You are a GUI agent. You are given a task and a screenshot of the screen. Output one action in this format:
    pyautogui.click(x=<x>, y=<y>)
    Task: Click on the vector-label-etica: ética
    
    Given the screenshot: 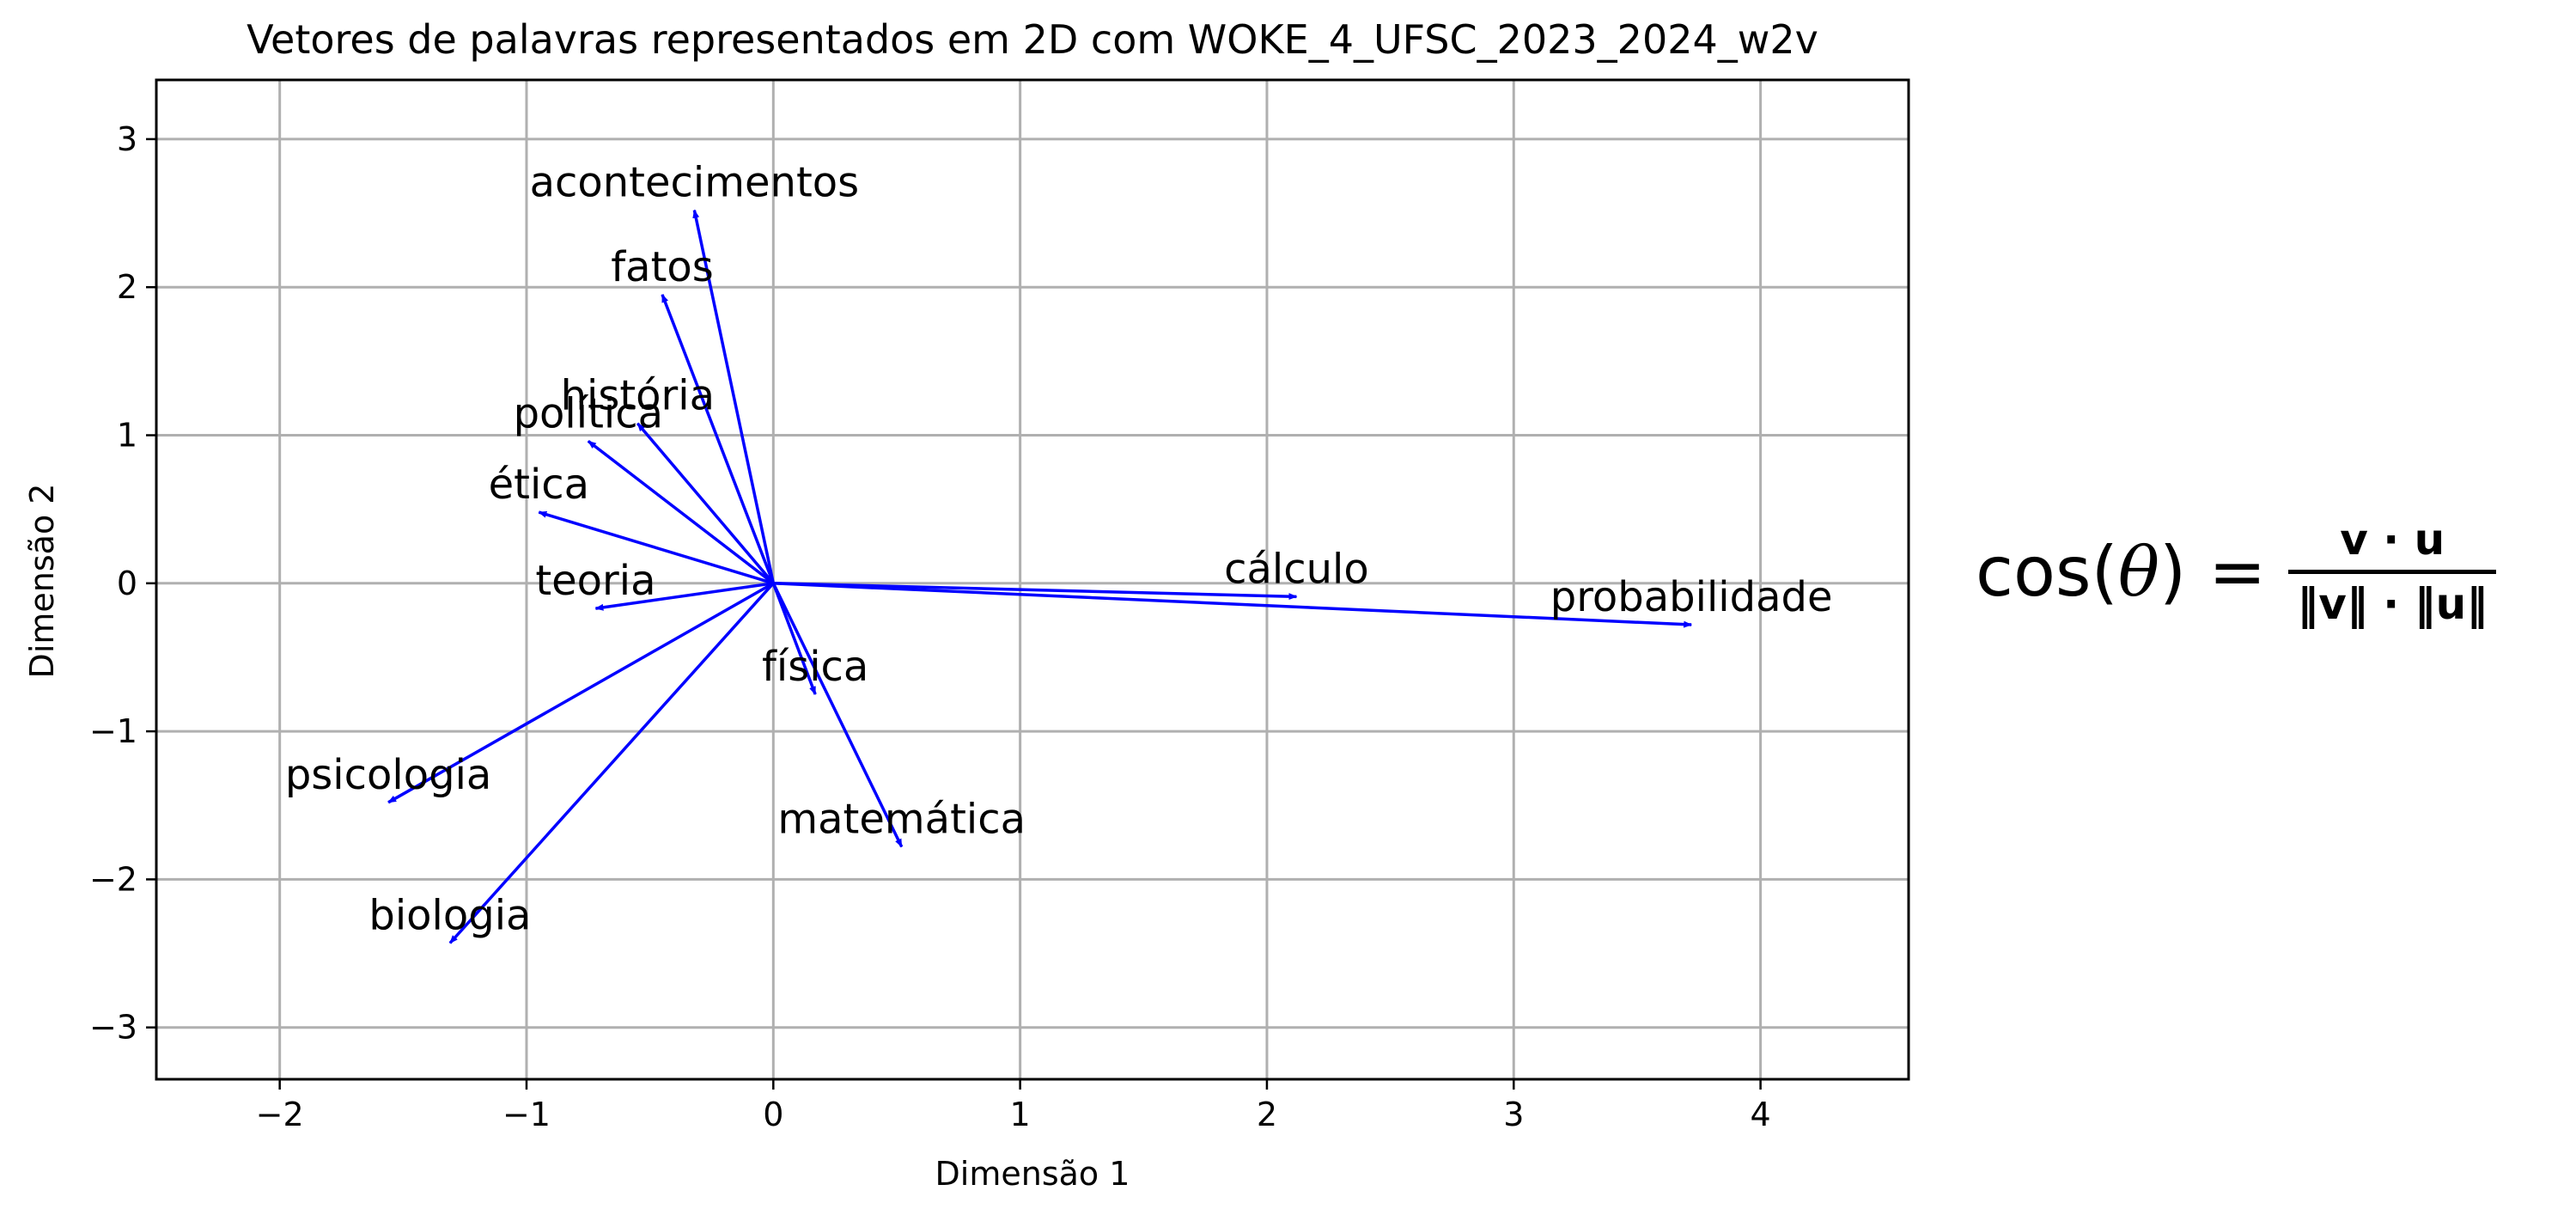 What is the action you would take?
    pyautogui.click(x=539, y=485)
    